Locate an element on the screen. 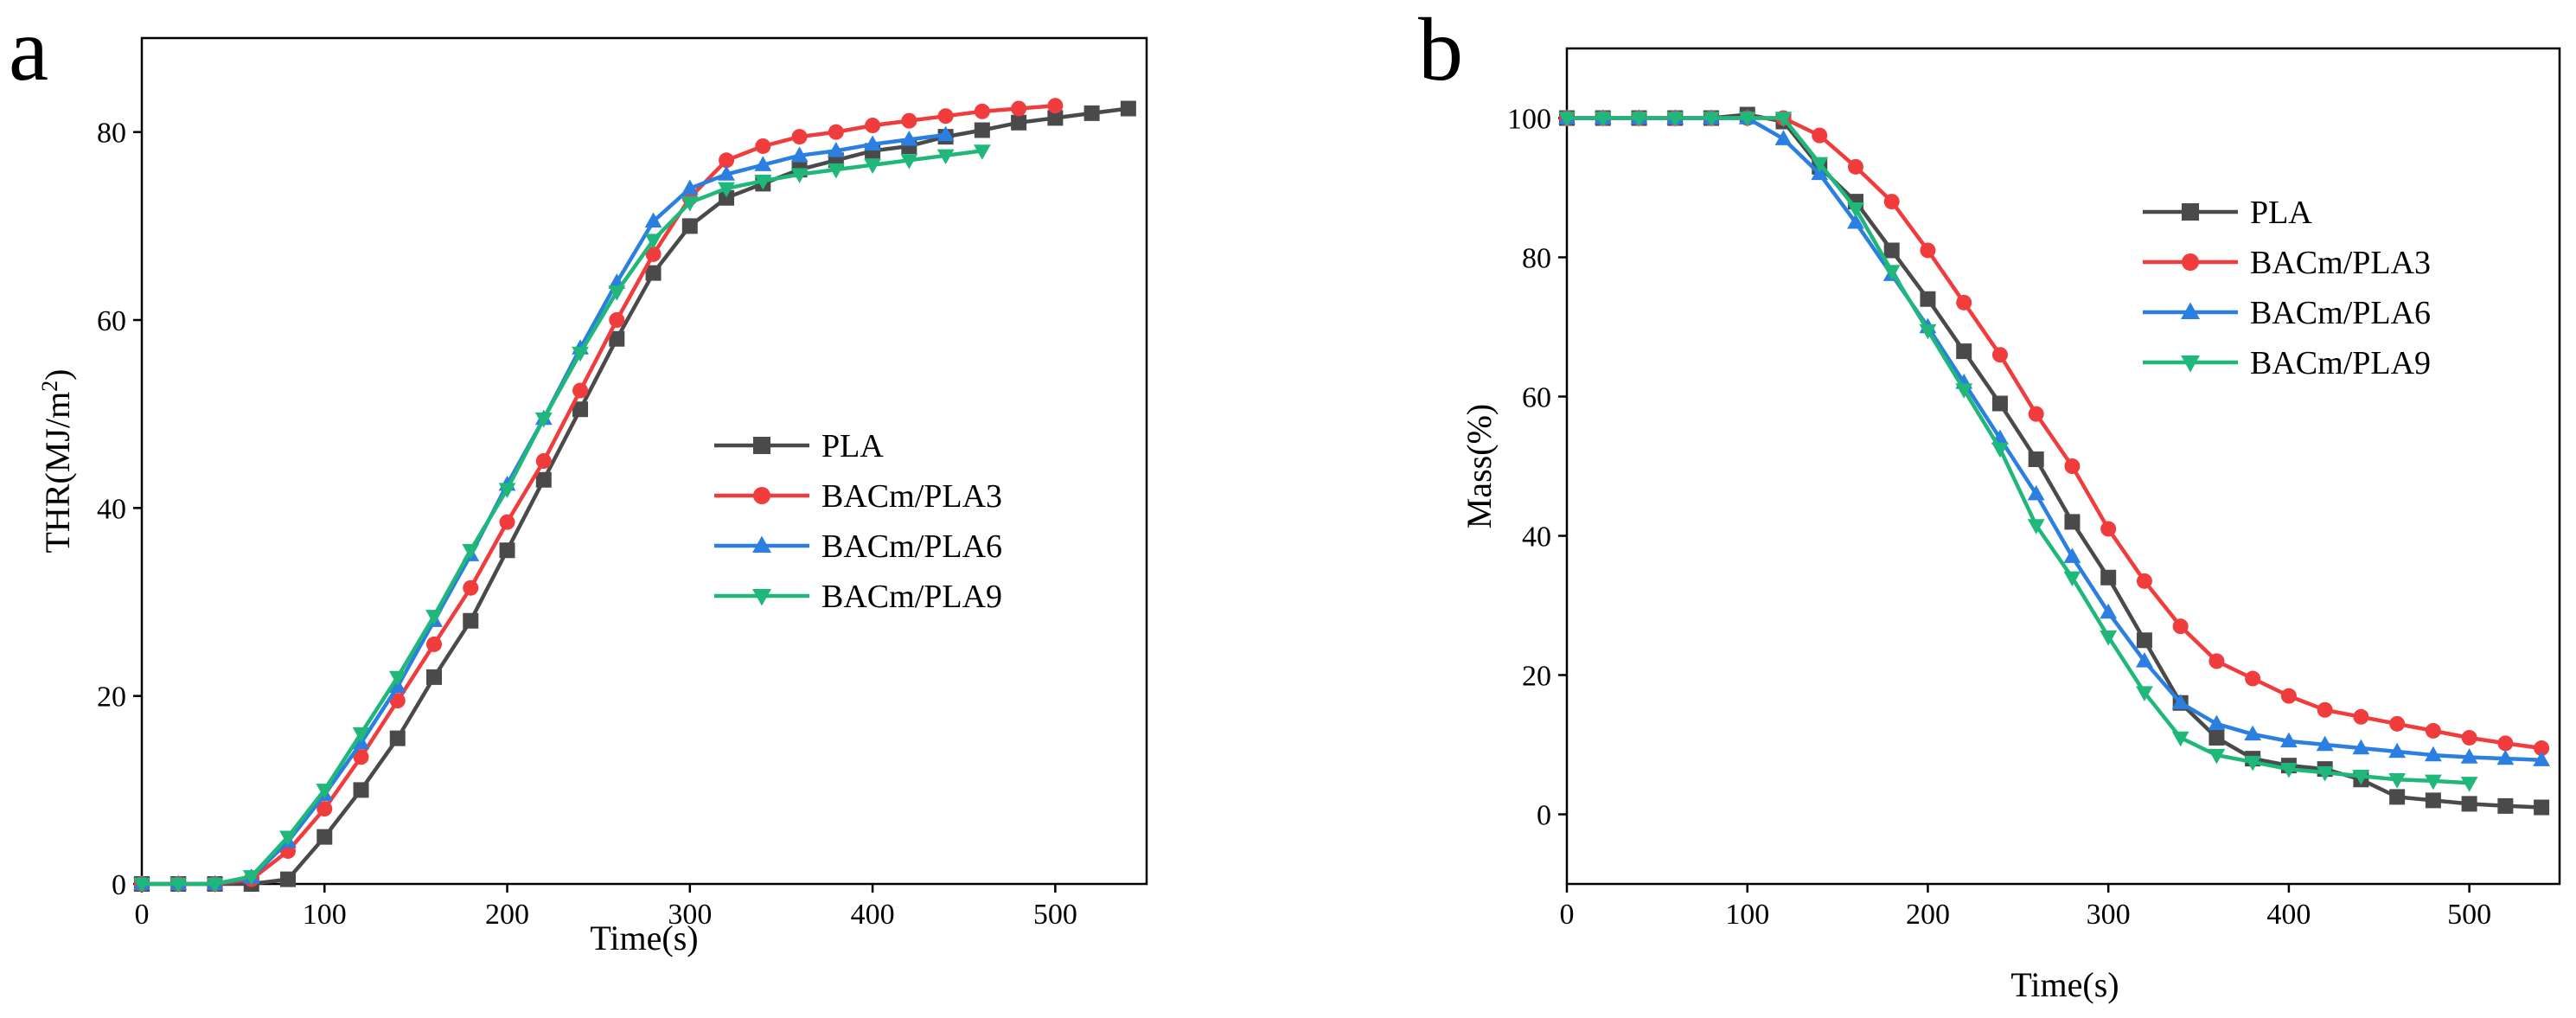  panel-b-legend-label: BACm/PLA6 is located at coordinates (2341, 313).